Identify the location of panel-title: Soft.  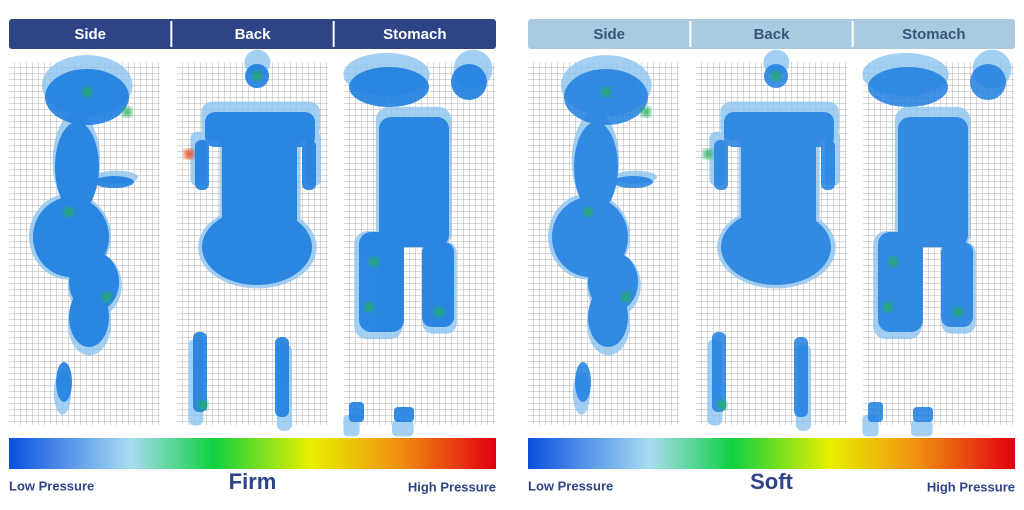
(771, 481).